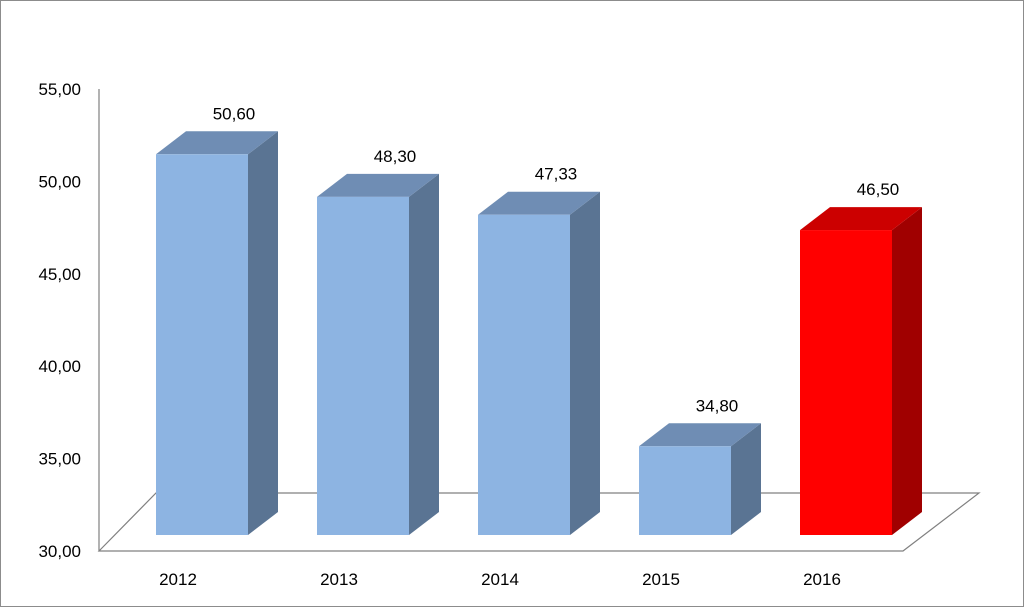 The image size is (1024, 608). Describe the element at coordinates (661, 579) in the screenshot. I see `category-label: 2015` at that location.